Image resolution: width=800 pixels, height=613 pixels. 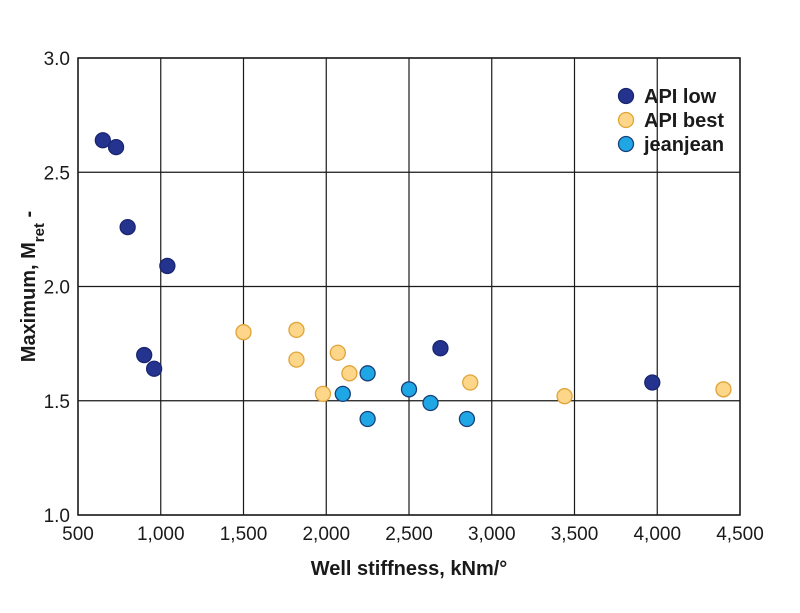 What do you see at coordinates (57, 402) in the screenshot?
I see `y-tick-label: 1.5` at bounding box center [57, 402].